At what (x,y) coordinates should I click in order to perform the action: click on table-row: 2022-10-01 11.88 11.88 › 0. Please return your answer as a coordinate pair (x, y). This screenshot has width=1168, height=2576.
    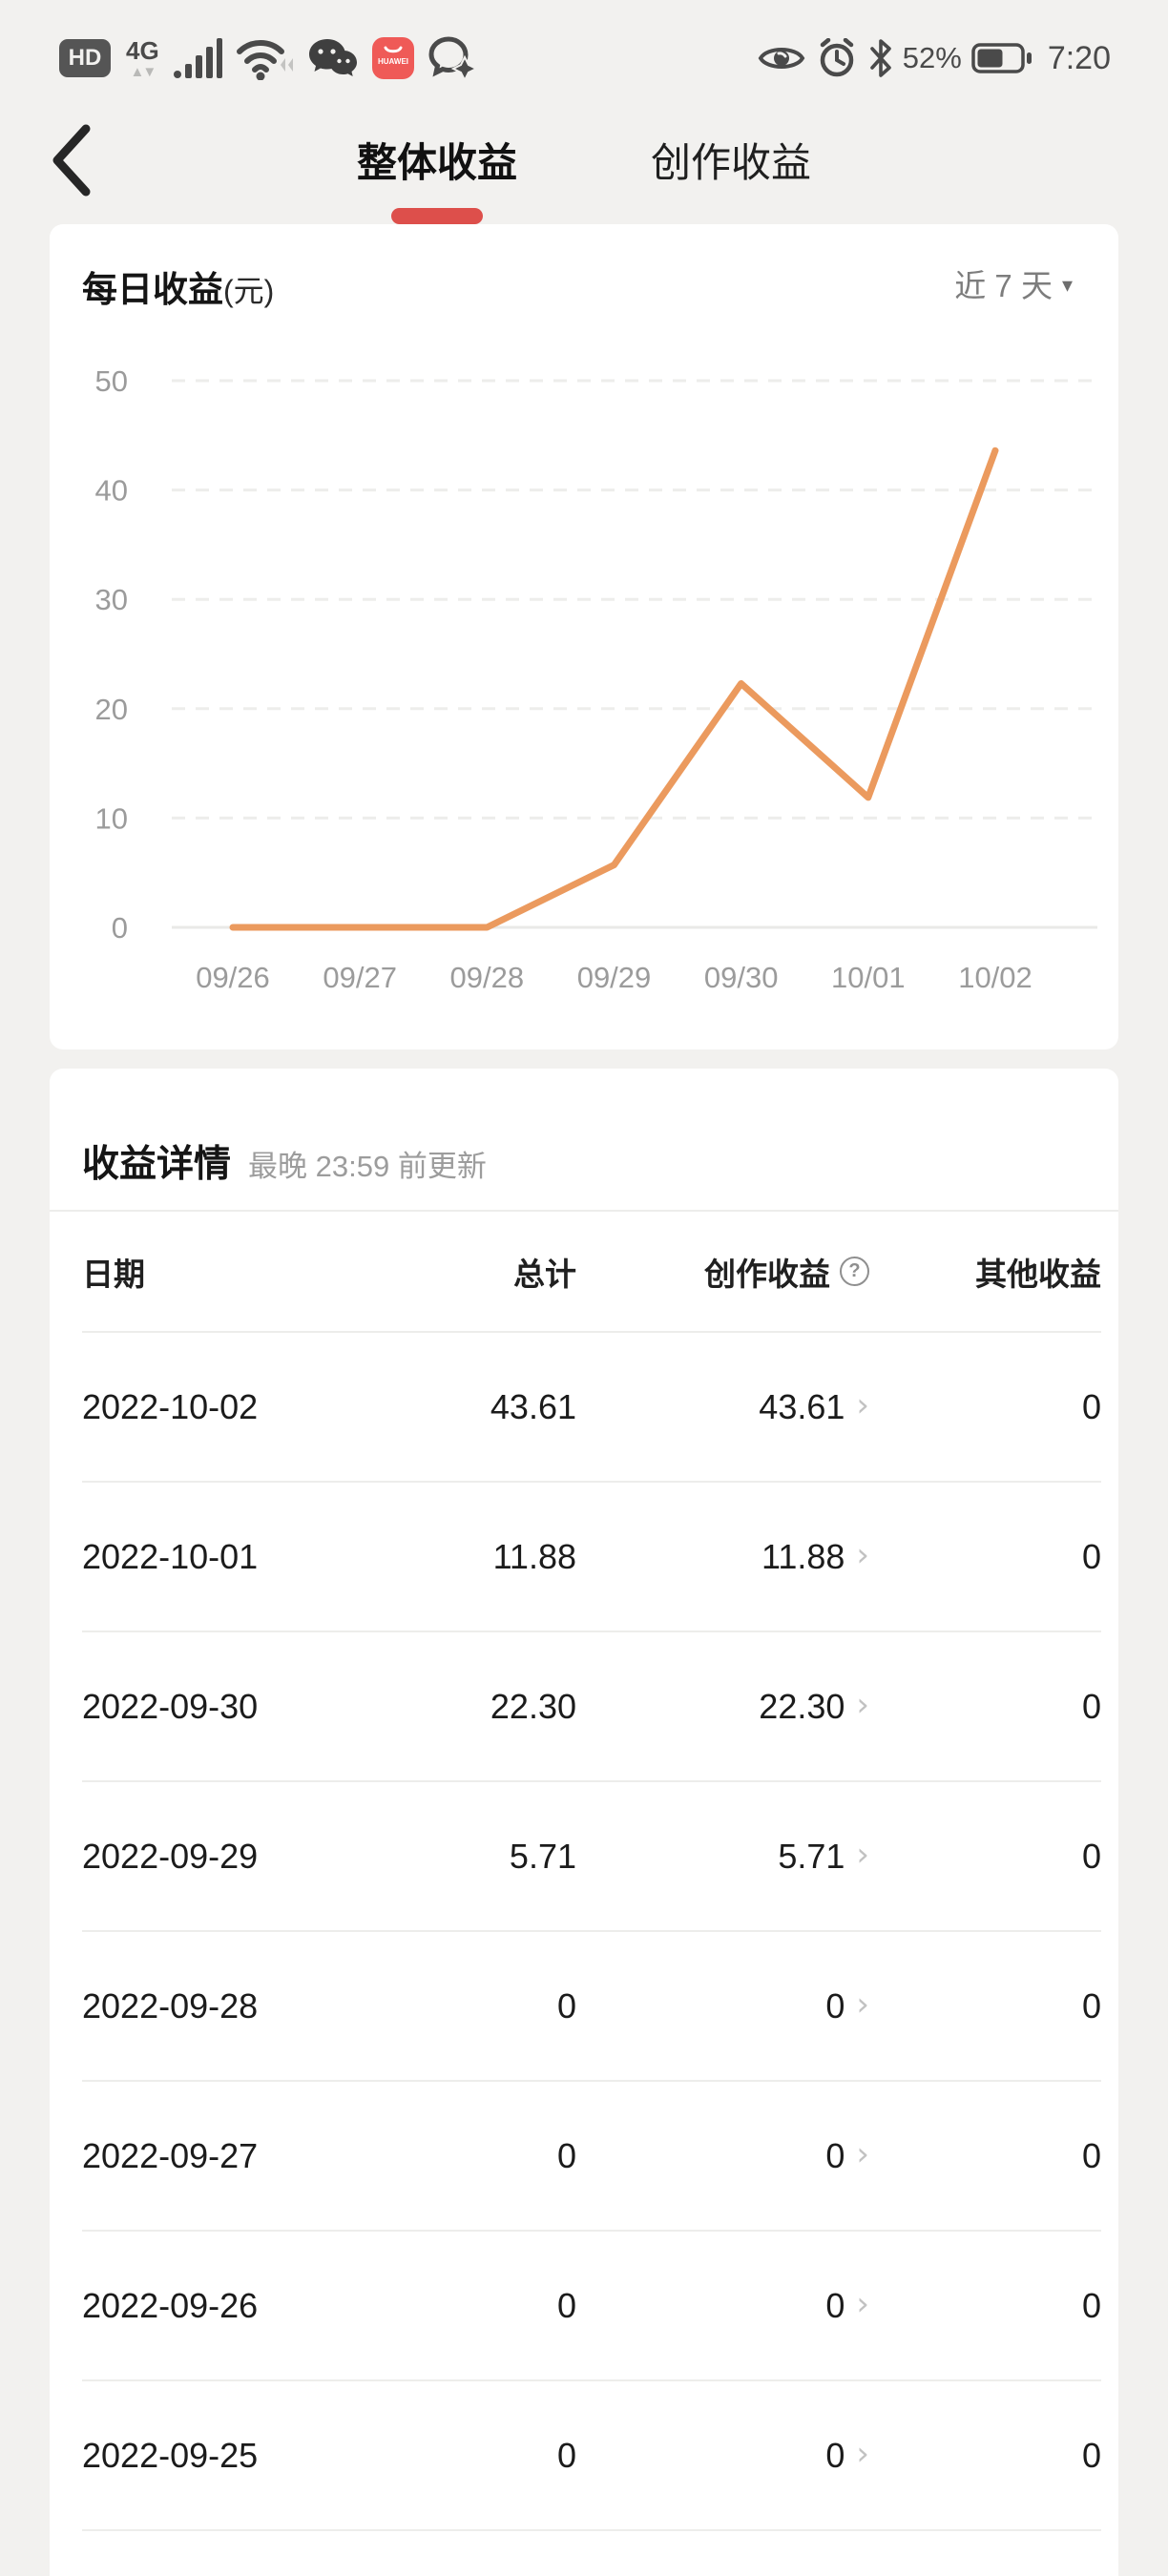
    Looking at the image, I should click on (591, 1557).